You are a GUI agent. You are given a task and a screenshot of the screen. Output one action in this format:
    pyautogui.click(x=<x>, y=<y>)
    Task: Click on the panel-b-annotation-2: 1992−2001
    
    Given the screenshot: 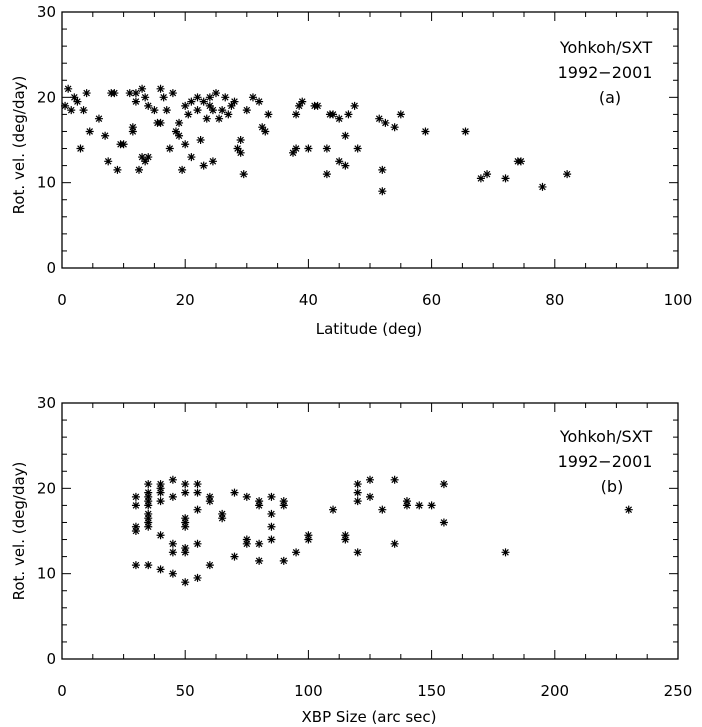 What is the action you would take?
    pyautogui.click(x=605, y=461)
    